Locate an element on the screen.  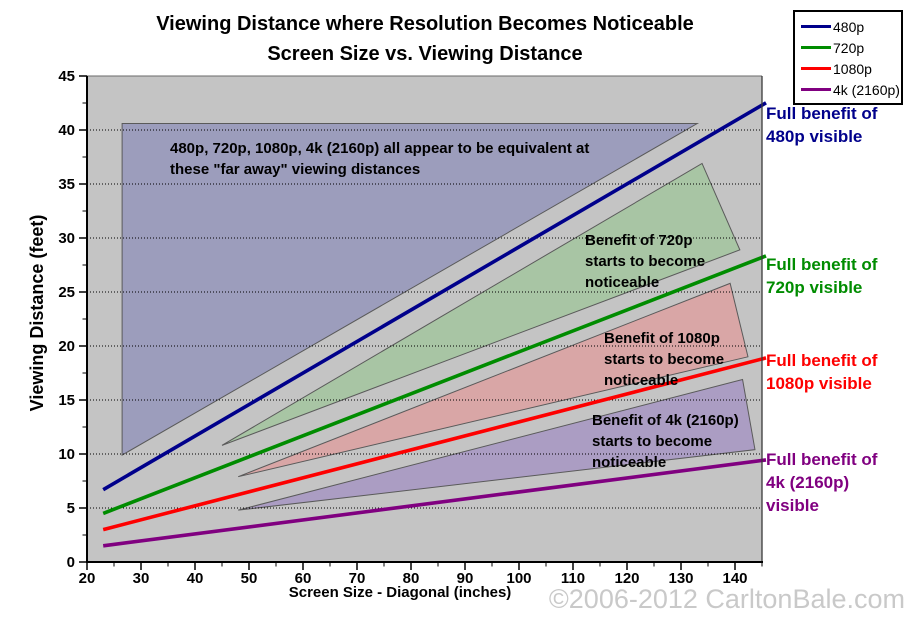
side-label-line: 480p visible is located at coordinates (814, 136).